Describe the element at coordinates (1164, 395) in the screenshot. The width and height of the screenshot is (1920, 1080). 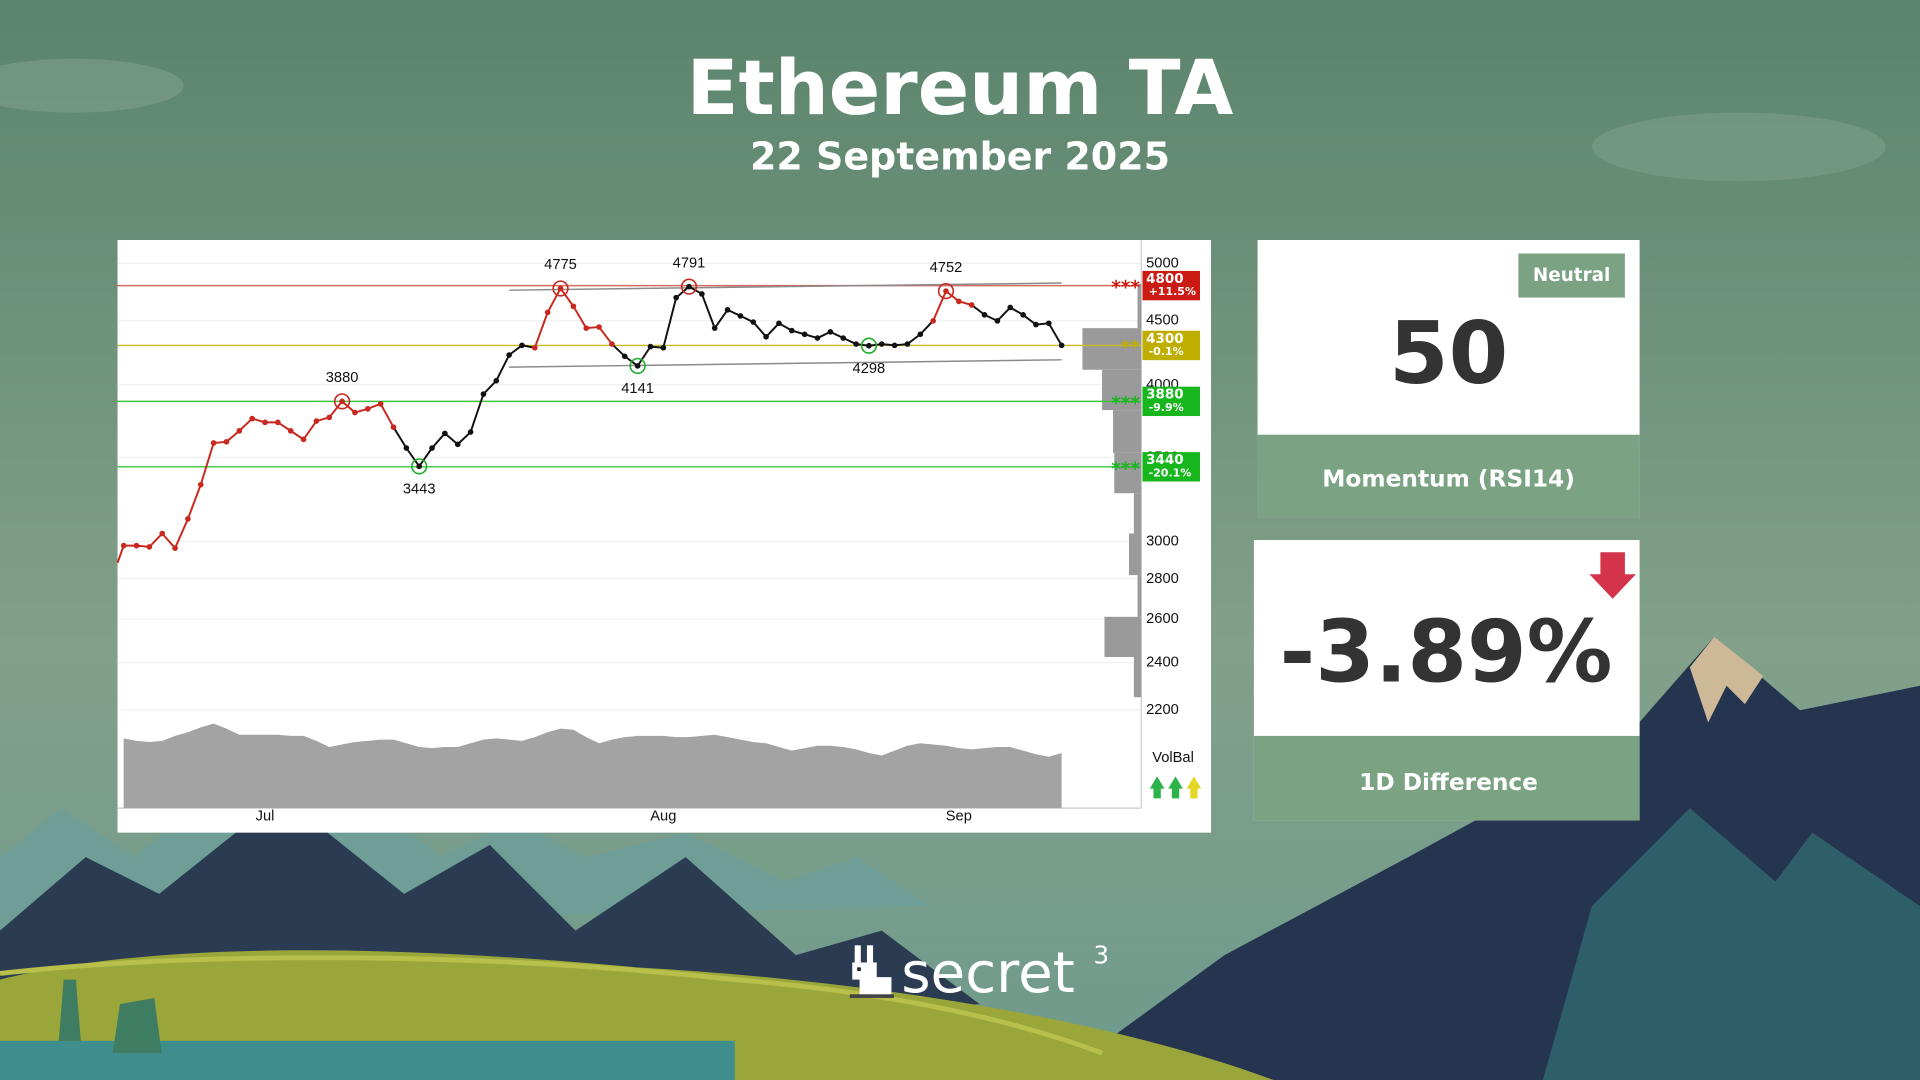
I see `level-value: 3880` at that location.